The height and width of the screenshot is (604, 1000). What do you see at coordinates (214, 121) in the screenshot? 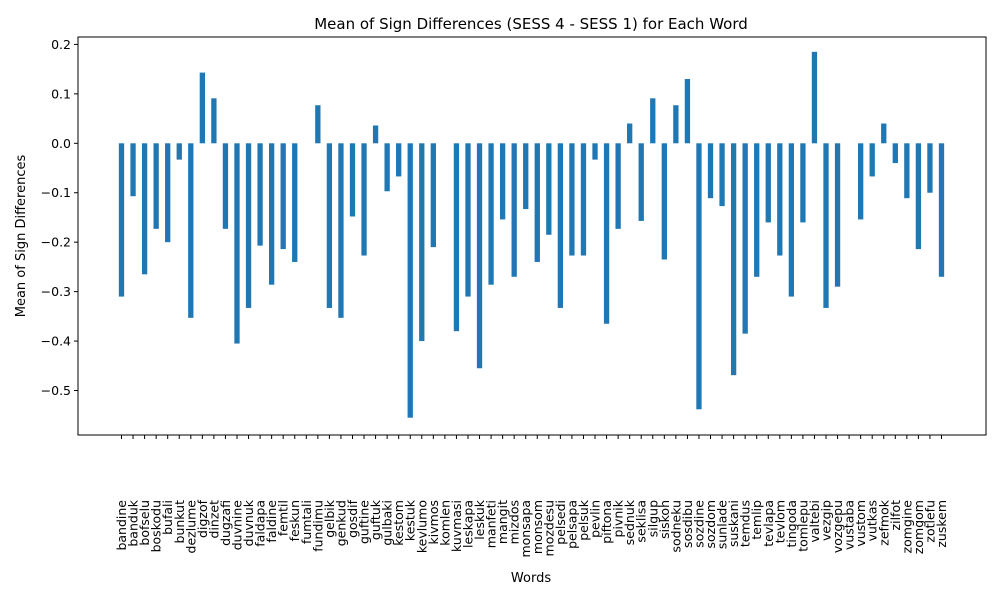
I see `bar-dinzet` at bounding box center [214, 121].